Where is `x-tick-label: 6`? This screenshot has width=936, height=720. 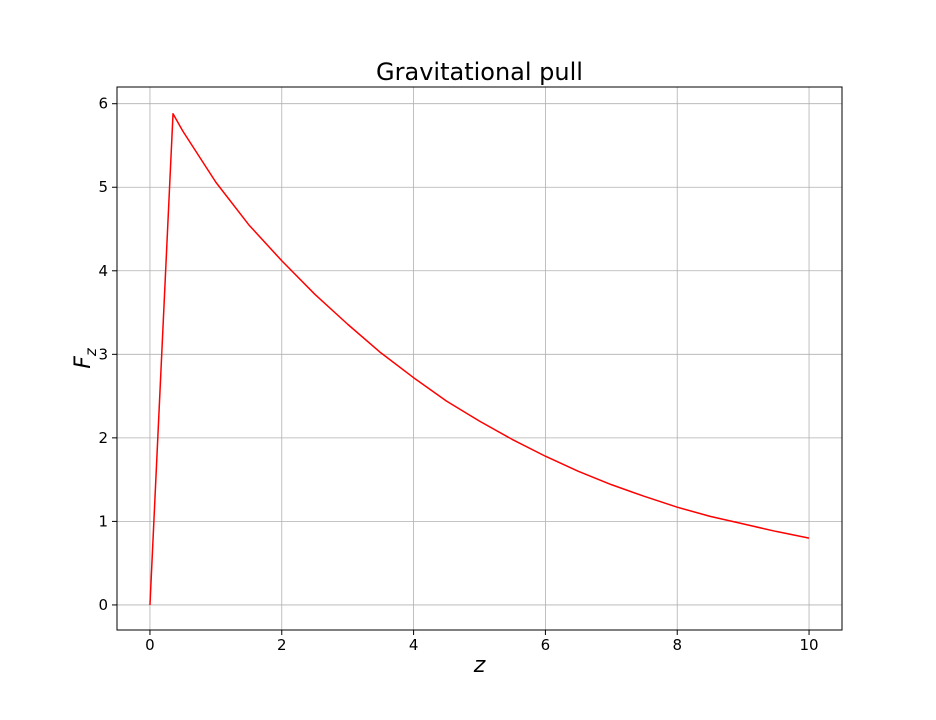 x-tick-label: 6 is located at coordinates (546, 645).